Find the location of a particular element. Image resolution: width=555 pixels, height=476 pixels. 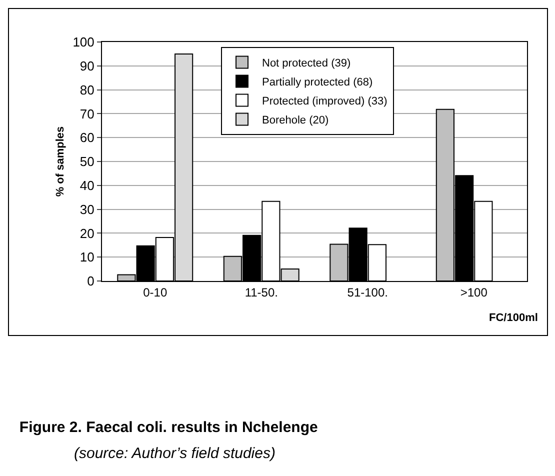

y-axis-title: % of samples is located at coordinates (60, 161).